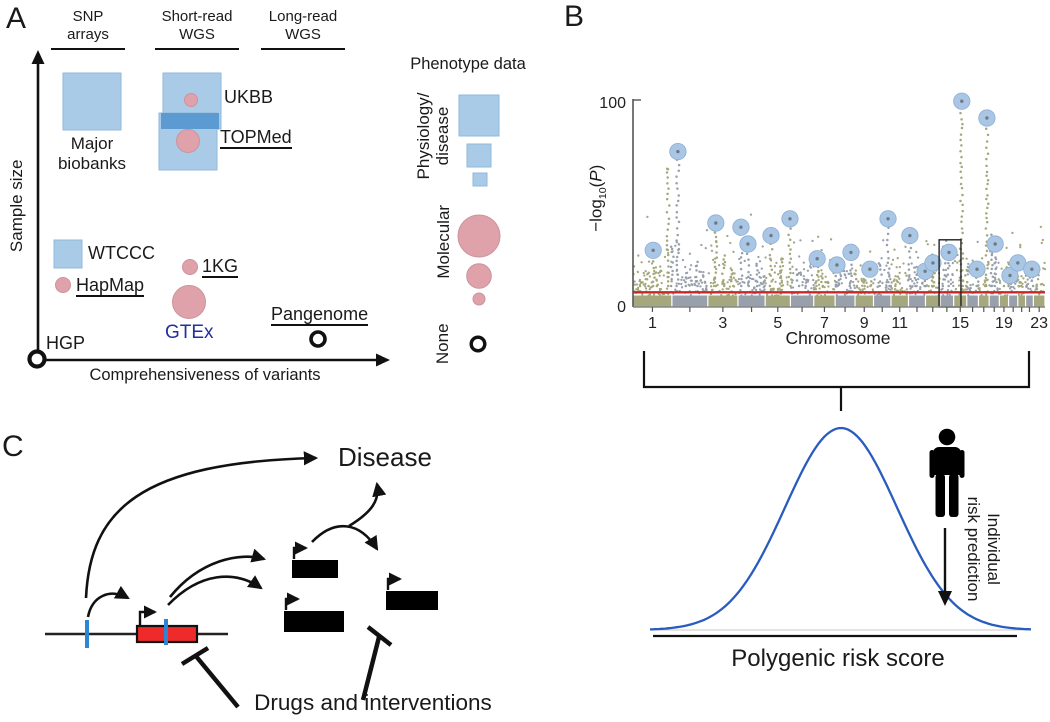 The image size is (1050, 722). I want to click on phenotype-legend-title: Phenotype data, so click(468, 64).